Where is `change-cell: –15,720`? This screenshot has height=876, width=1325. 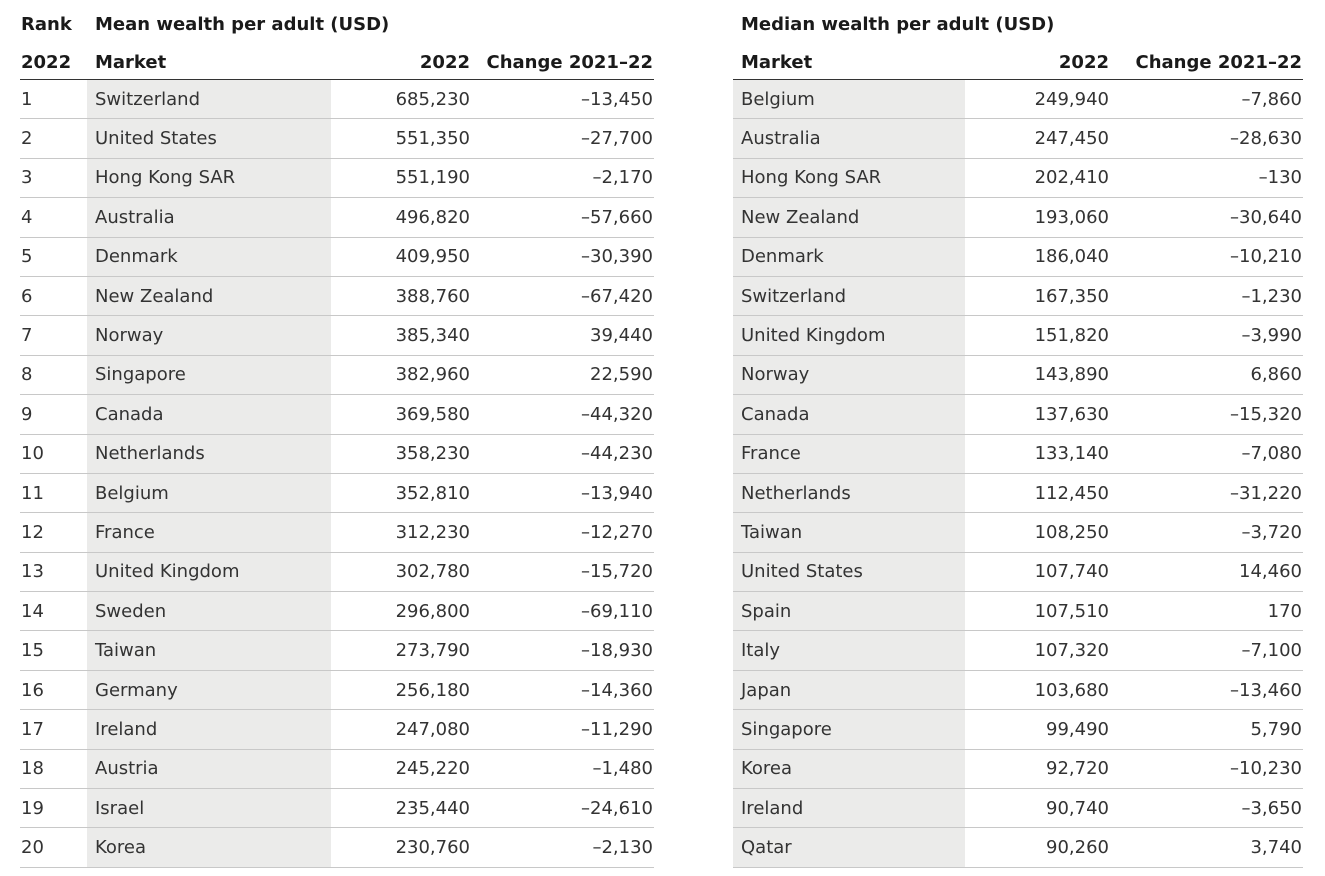 change-cell: –15,720 is located at coordinates (617, 572).